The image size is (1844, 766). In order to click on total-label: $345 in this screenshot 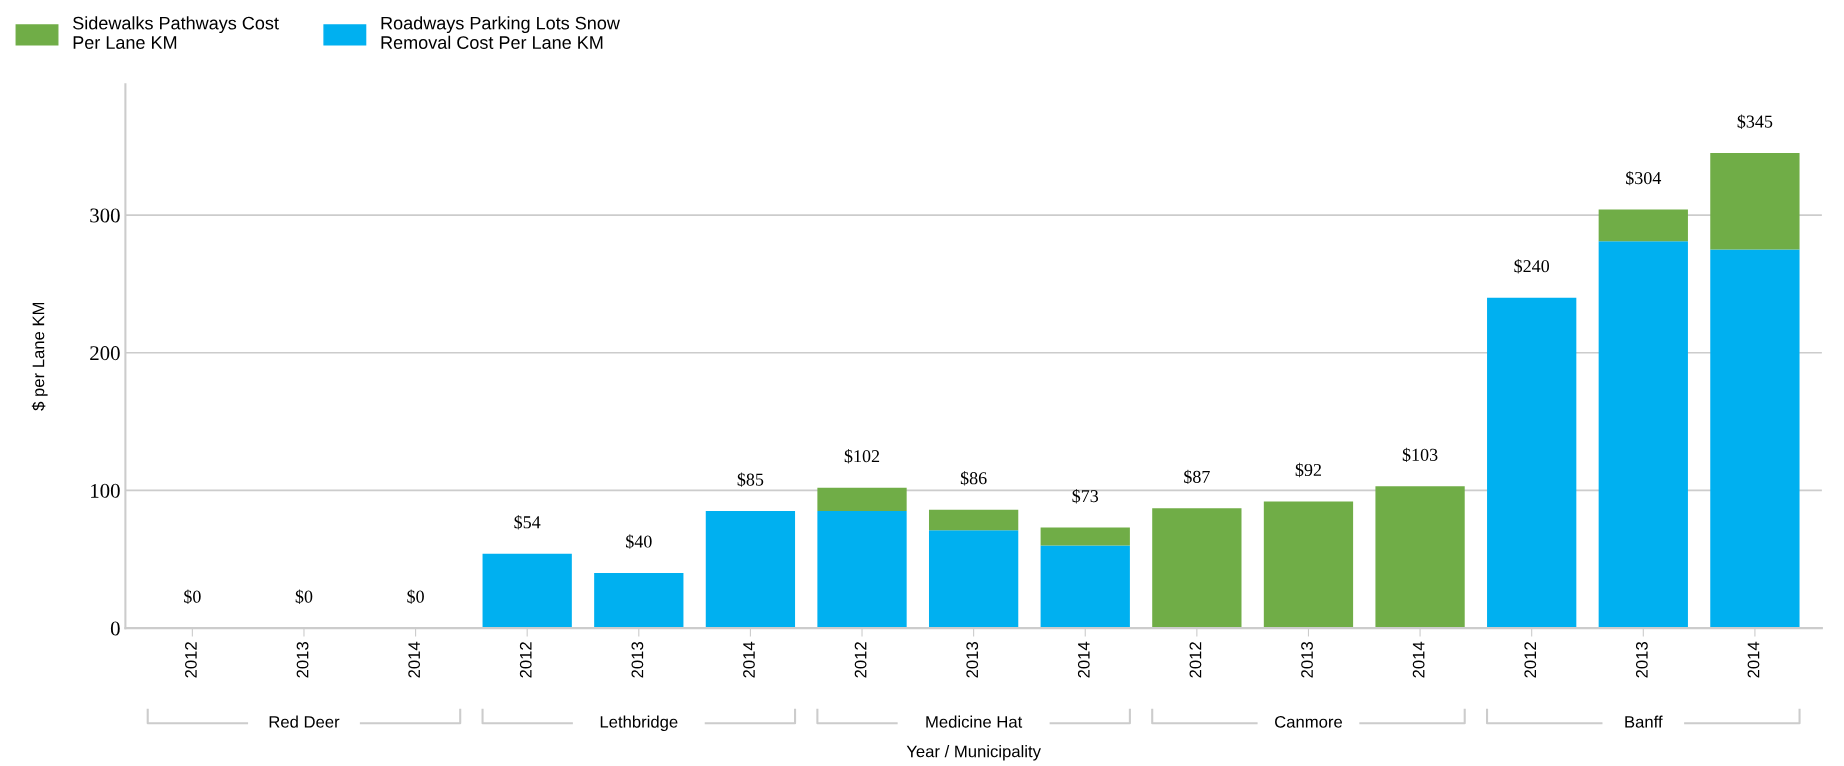, I will do `click(1755, 121)`.